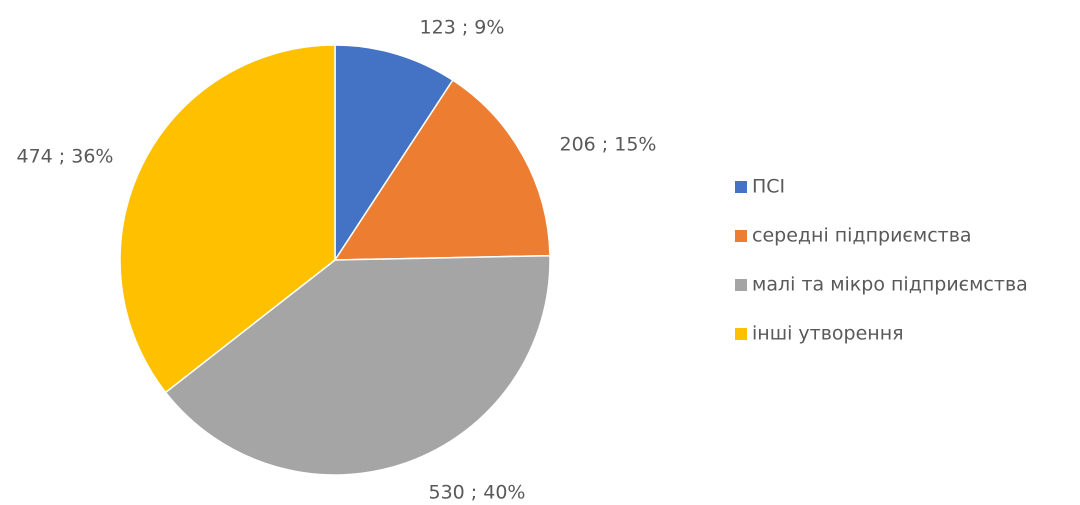 This screenshot has height=505, width=1080. Describe the element at coordinates (608, 145) in the screenshot. I see `data-label: 206 ; 15%` at that location.